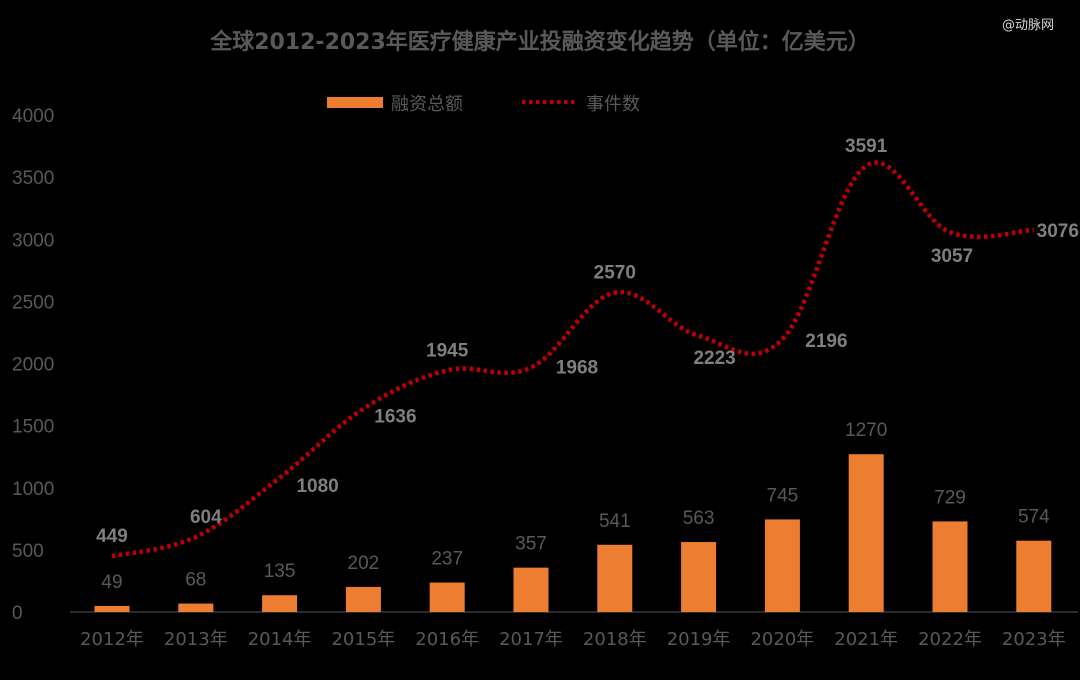 This screenshot has width=1080, height=680. What do you see at coordinates (196, 639) in the screenshot?
I see `x-tick-label: 2013年` at bounding box center [196, 639].